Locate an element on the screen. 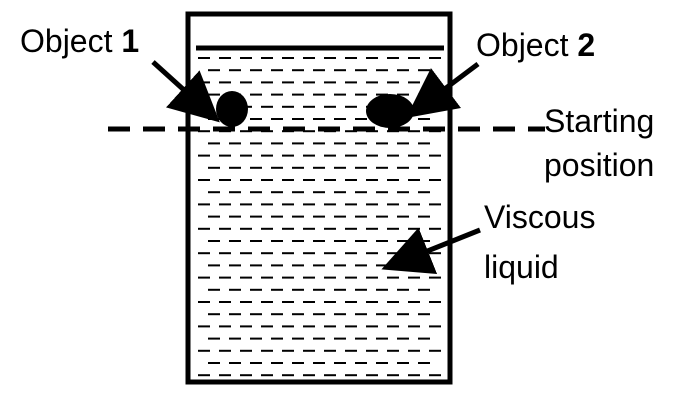  viscous-liquid-arrow is located at coordinates (431, 251).